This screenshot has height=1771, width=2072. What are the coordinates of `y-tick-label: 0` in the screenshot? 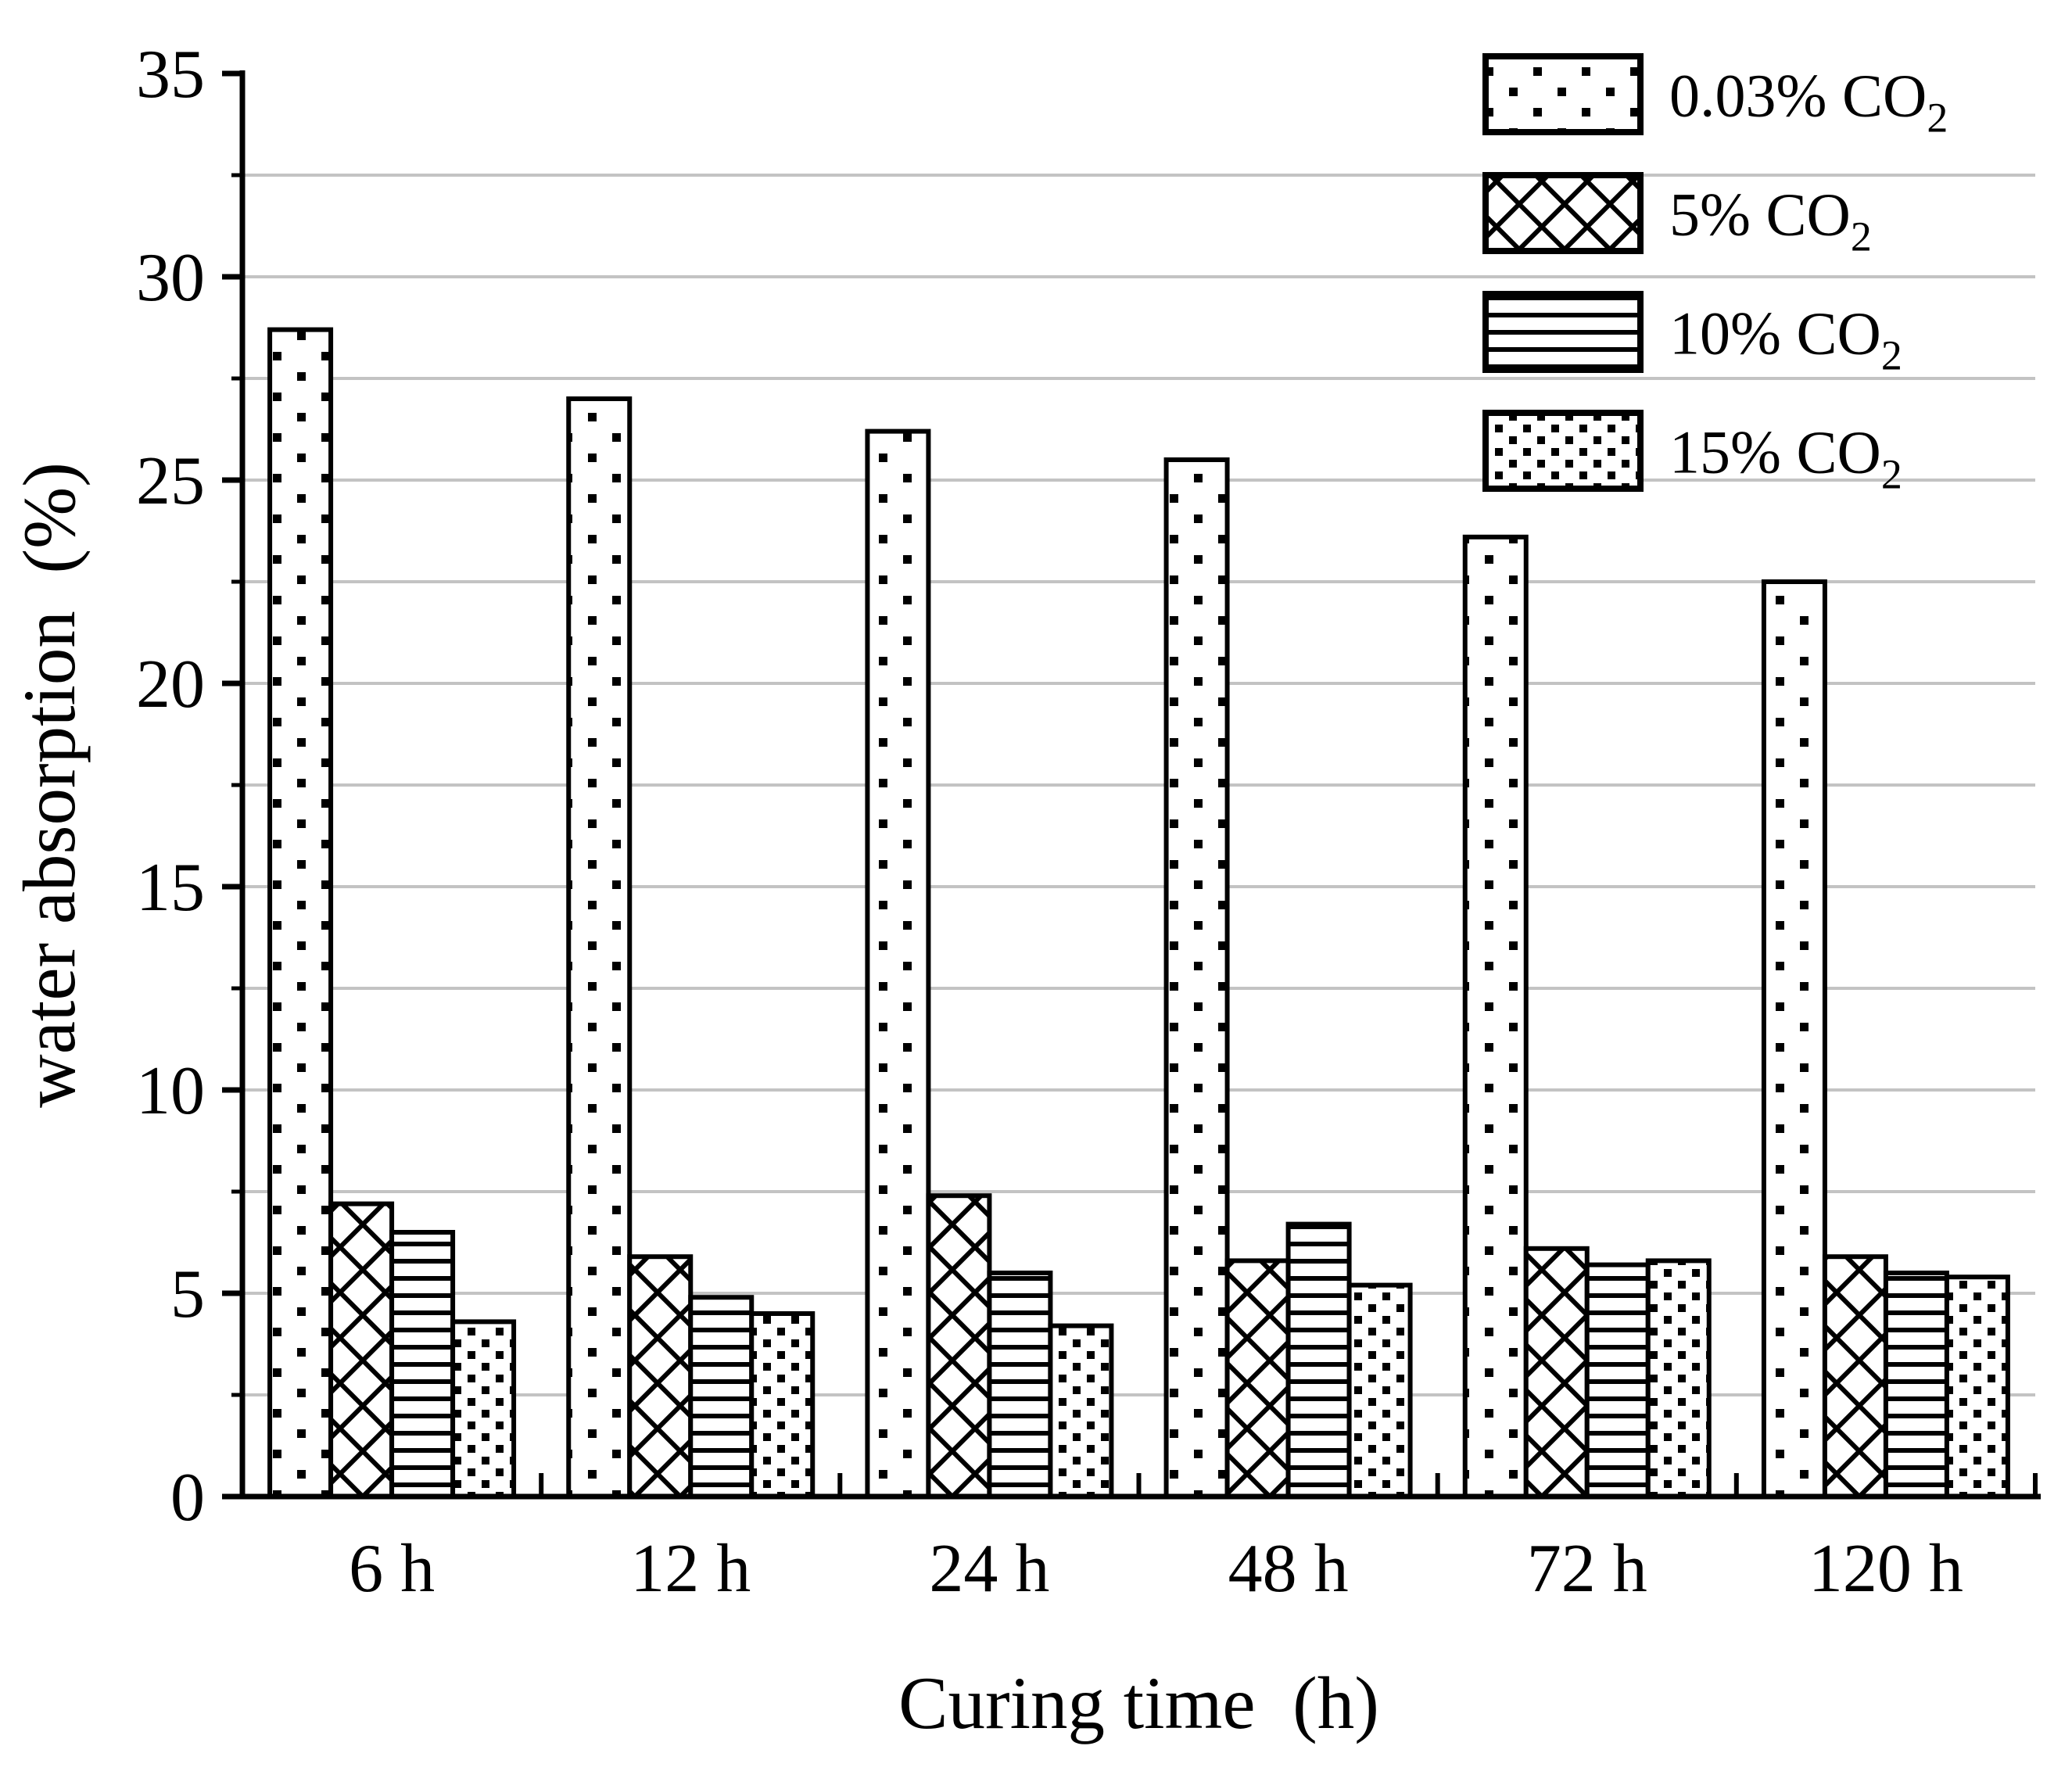 It's located at (187, 1498).